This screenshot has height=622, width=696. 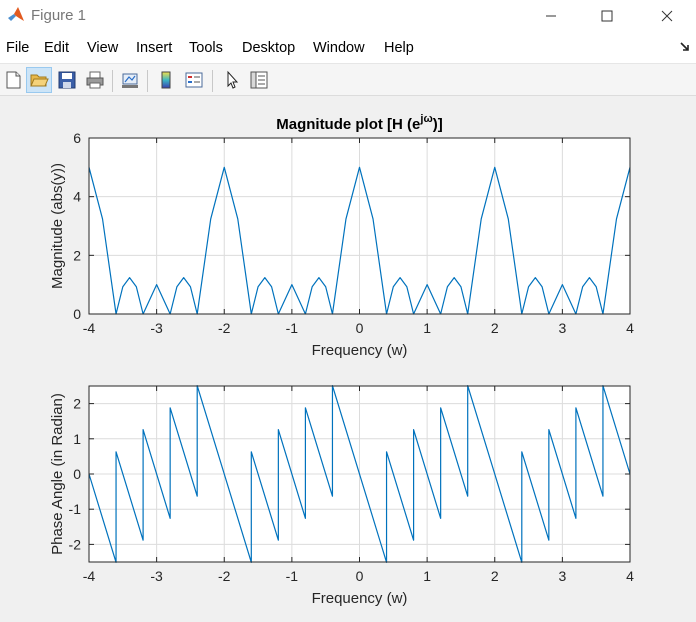 What do you see at coordinates (348, 15) in the screenshot?
I see `title-bar: Figure 1` at bounding box center [348, 15].